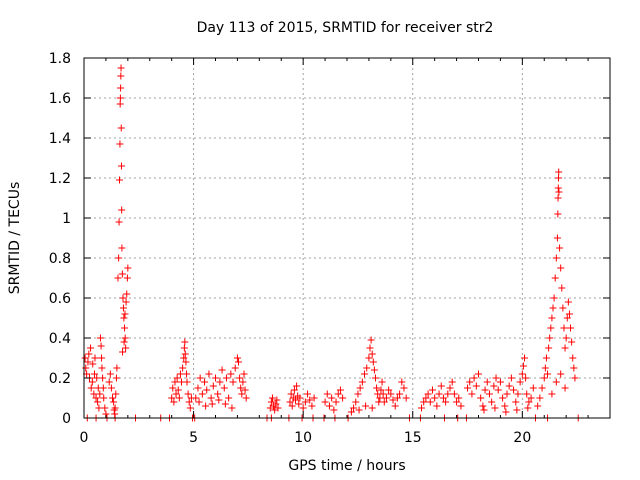 The width and height of the screenshot is (640, 480). What do you see at coordinates (193, 438) in the screenshot?
I see `x-tick-label: 5` at bounding box center [193, 438].